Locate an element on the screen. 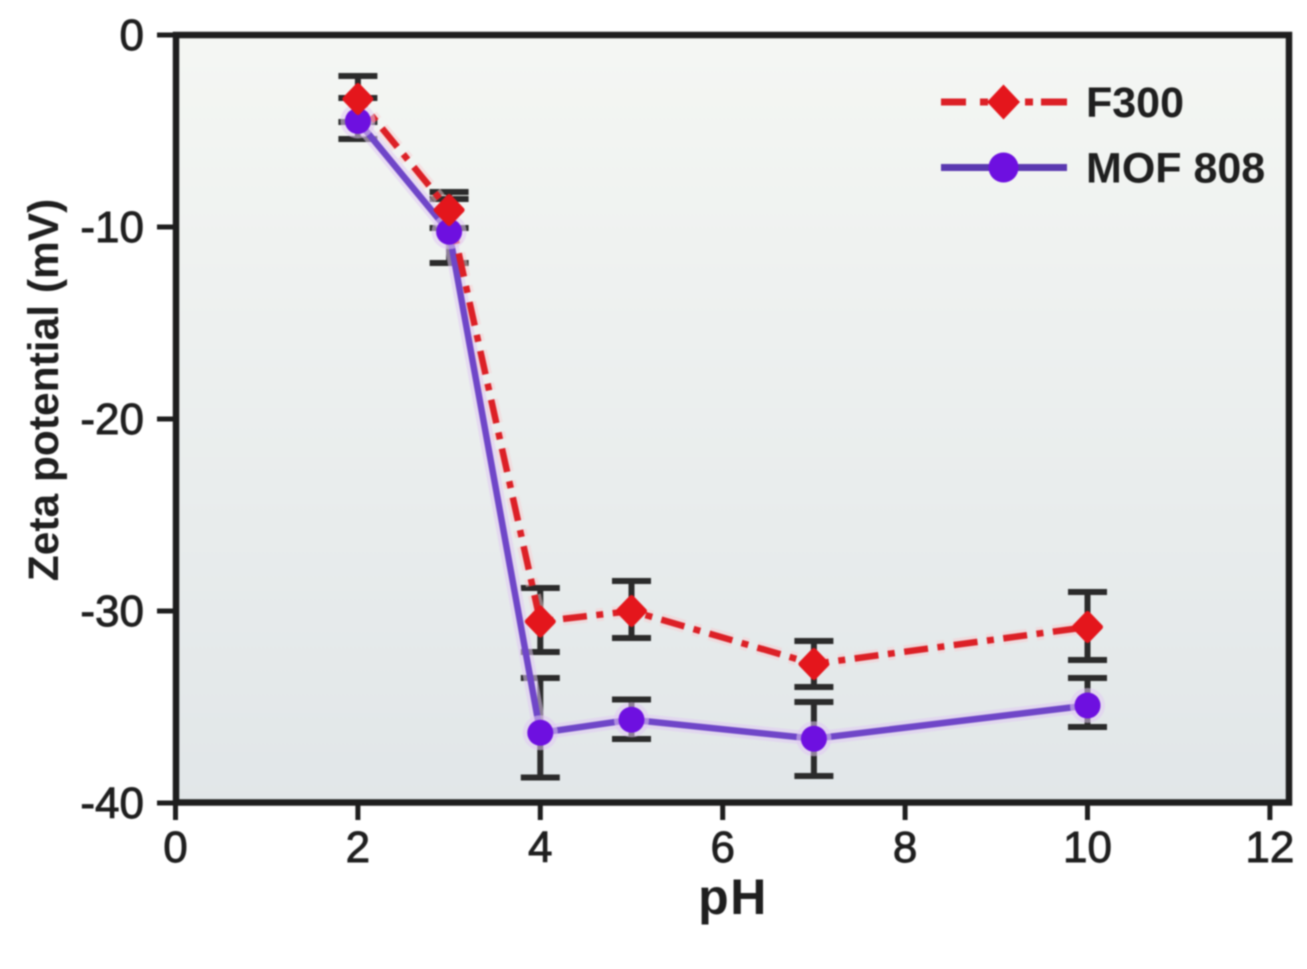  svg-text: 6 is located at coordinates (722, 847).